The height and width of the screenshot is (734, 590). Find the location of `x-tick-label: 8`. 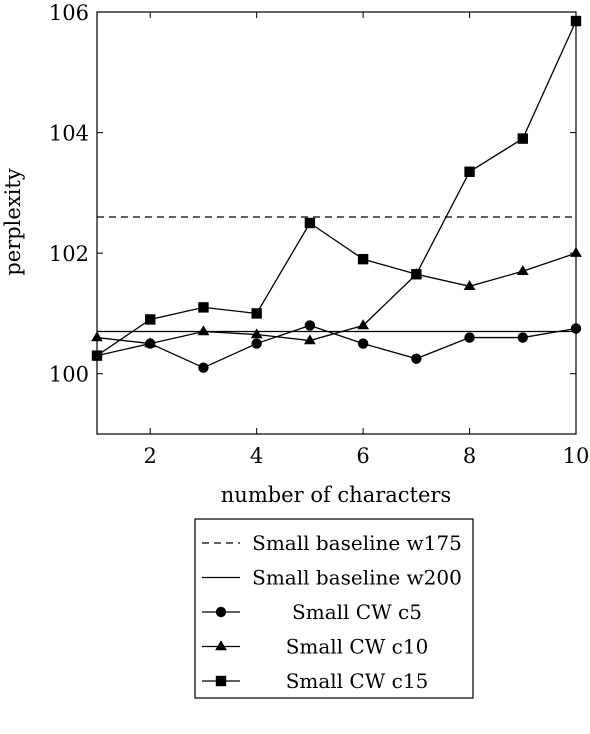

x-tick-label: 8 is located at coordinates (469, 456).